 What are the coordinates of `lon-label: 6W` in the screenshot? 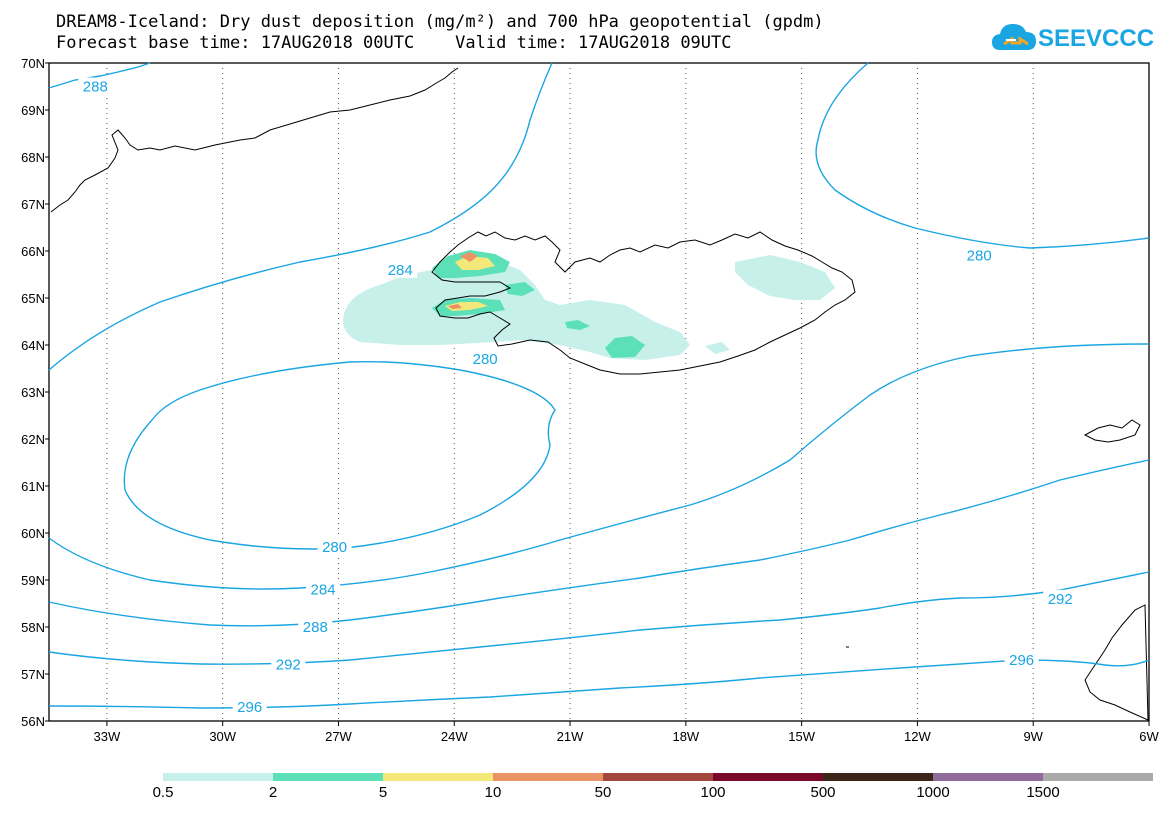 It's located at (1149, 736).